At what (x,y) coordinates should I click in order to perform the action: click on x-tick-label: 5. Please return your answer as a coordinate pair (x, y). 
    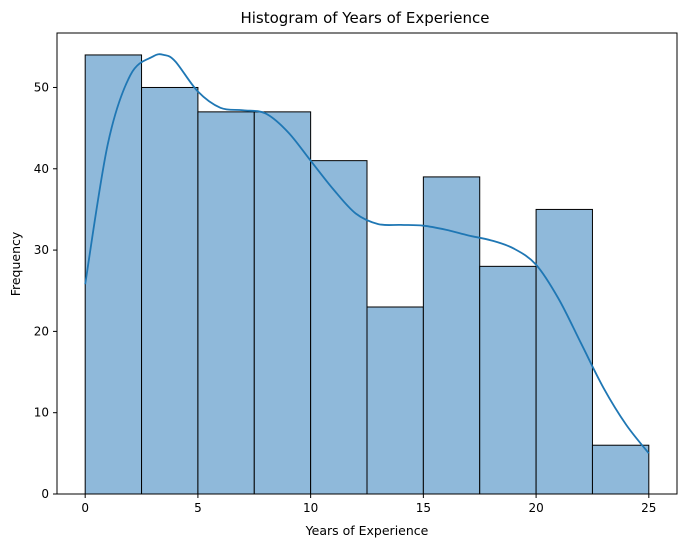
    Looking at the image, I should click on (198, 508).